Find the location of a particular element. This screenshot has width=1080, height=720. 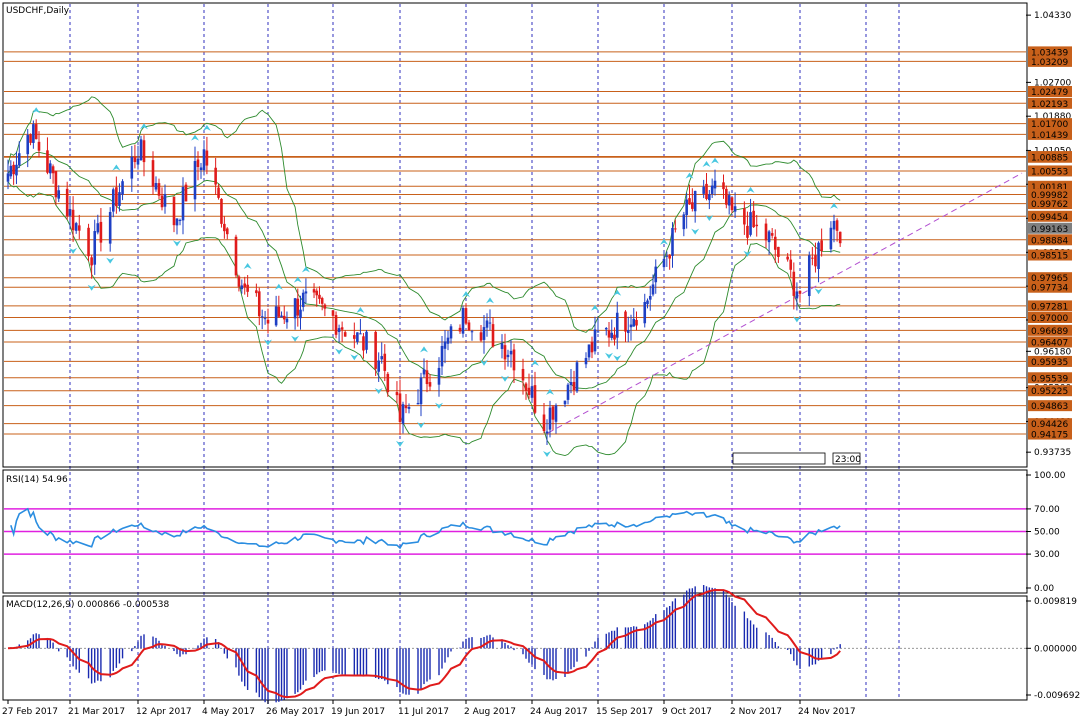

session-timer: 23:00 is located at coordinates (796, 458).